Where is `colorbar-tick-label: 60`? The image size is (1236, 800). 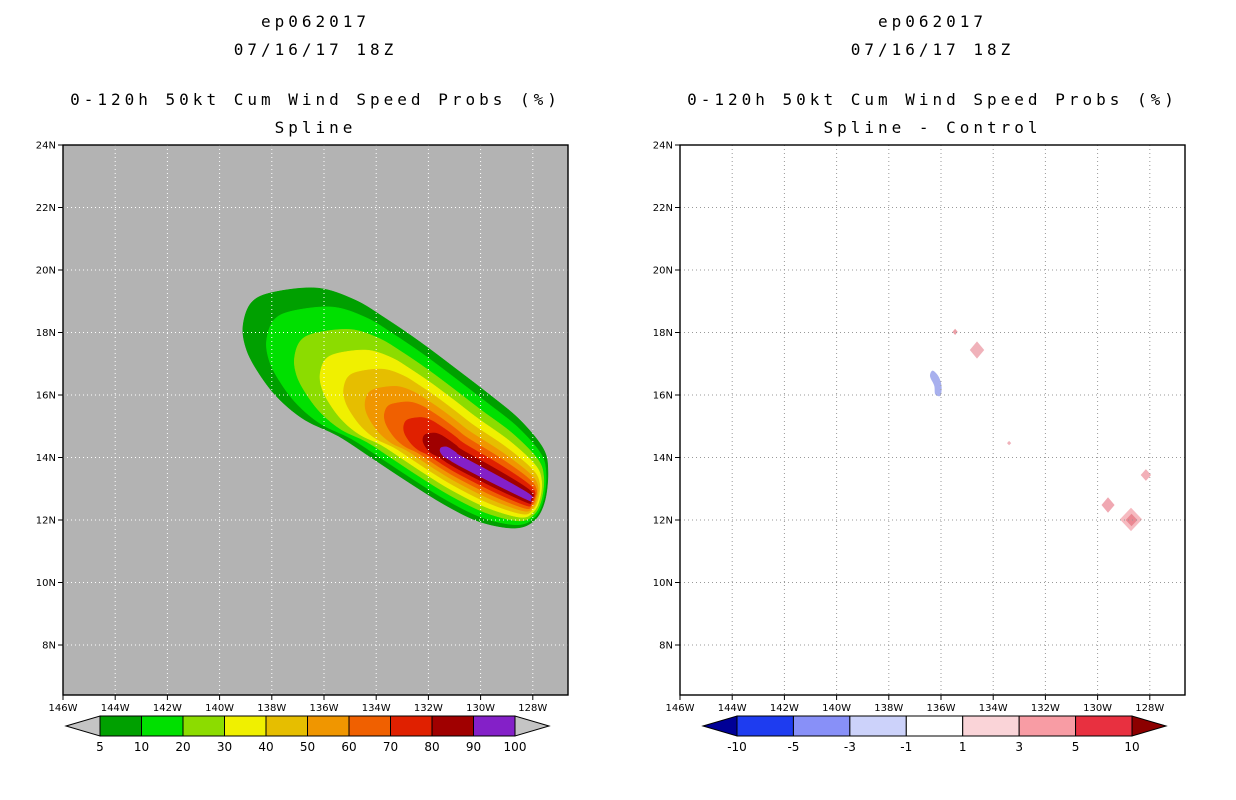
colorbar-tick-label: 60 is located at coordinates (348, 747).